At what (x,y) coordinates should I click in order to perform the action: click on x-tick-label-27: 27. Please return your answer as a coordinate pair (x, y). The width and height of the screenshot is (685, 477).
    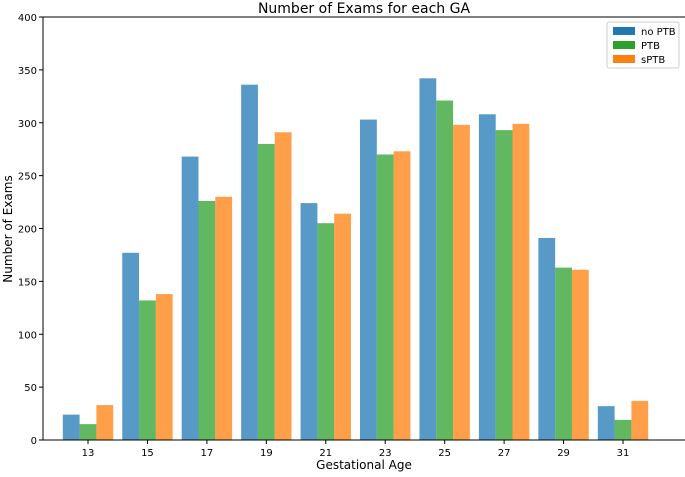
    Looking at the image, I should click on (504, 453).